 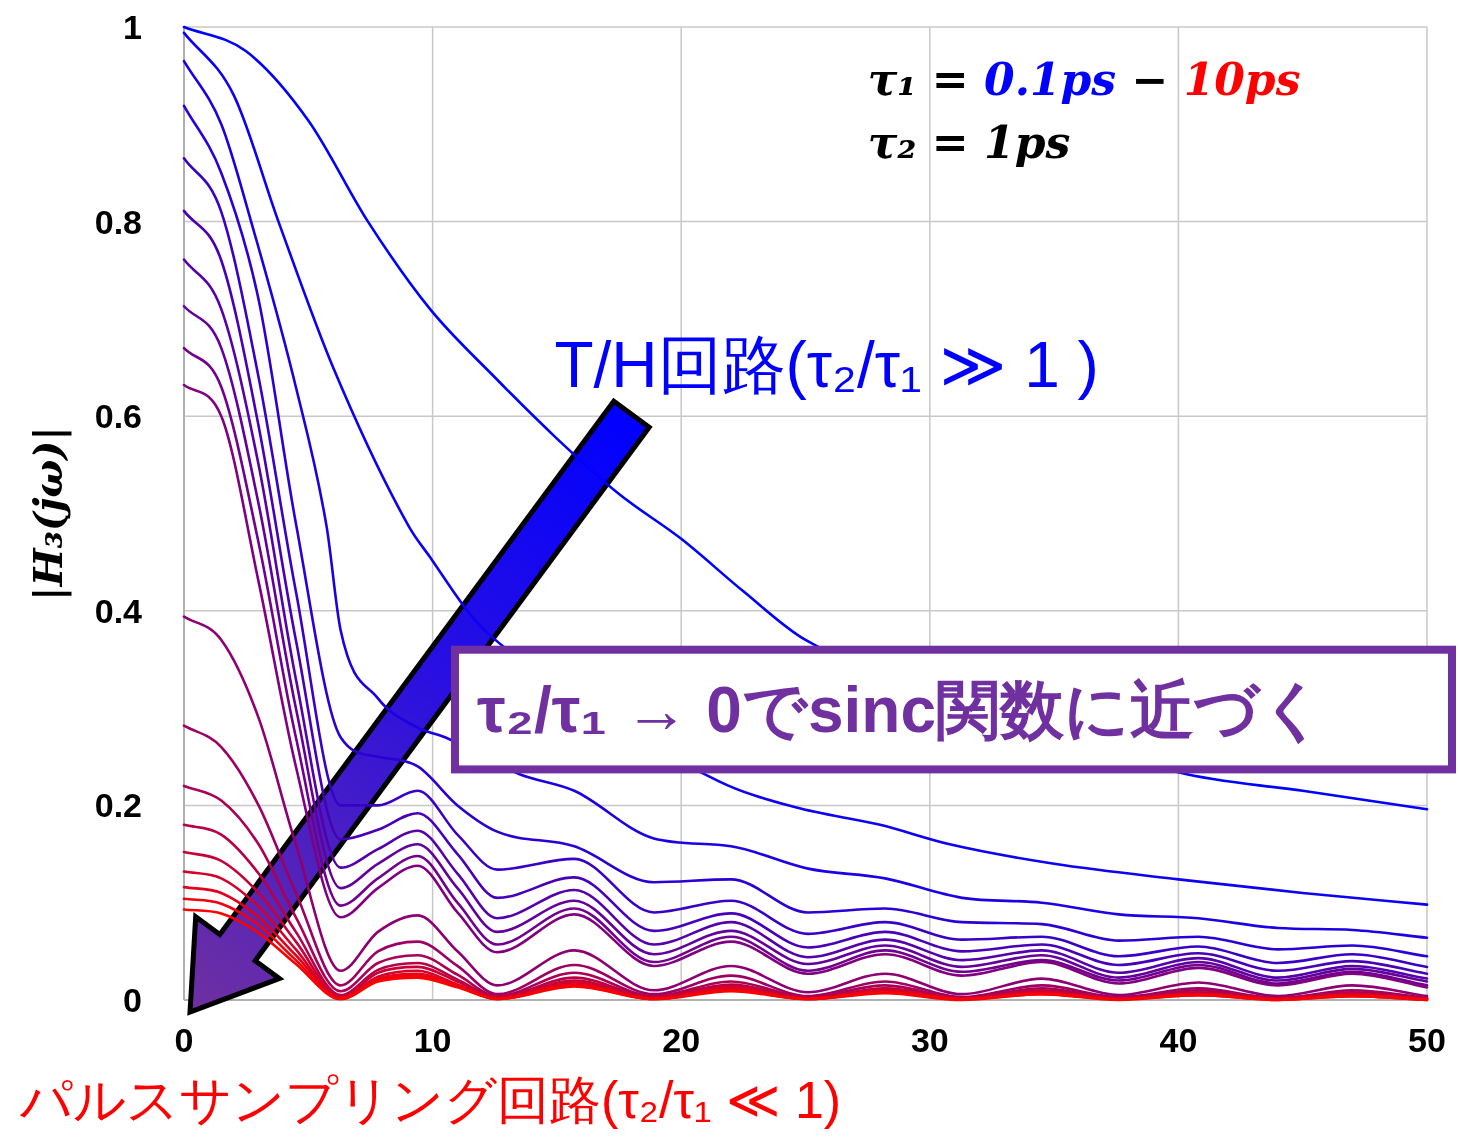 I want to click on x-tick-label: 10, so click(x=432, y=1040).